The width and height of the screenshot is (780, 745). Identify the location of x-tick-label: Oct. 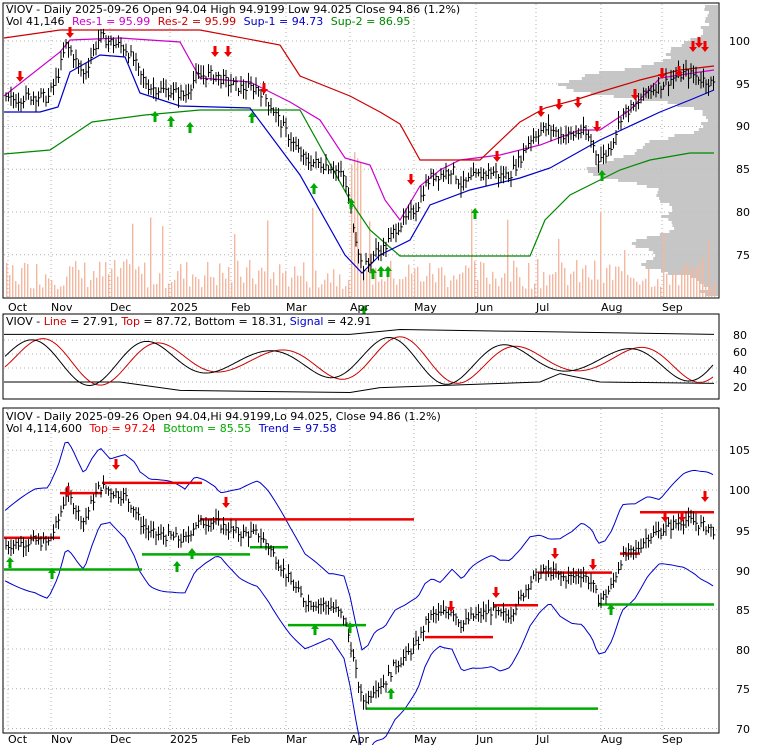
(18, 739).